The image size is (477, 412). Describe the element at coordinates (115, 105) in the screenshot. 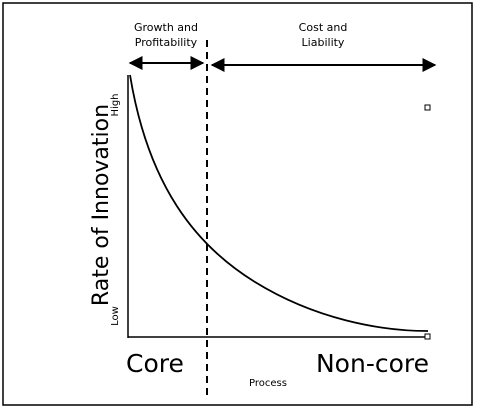

I see `y-high-label: High` at that location.